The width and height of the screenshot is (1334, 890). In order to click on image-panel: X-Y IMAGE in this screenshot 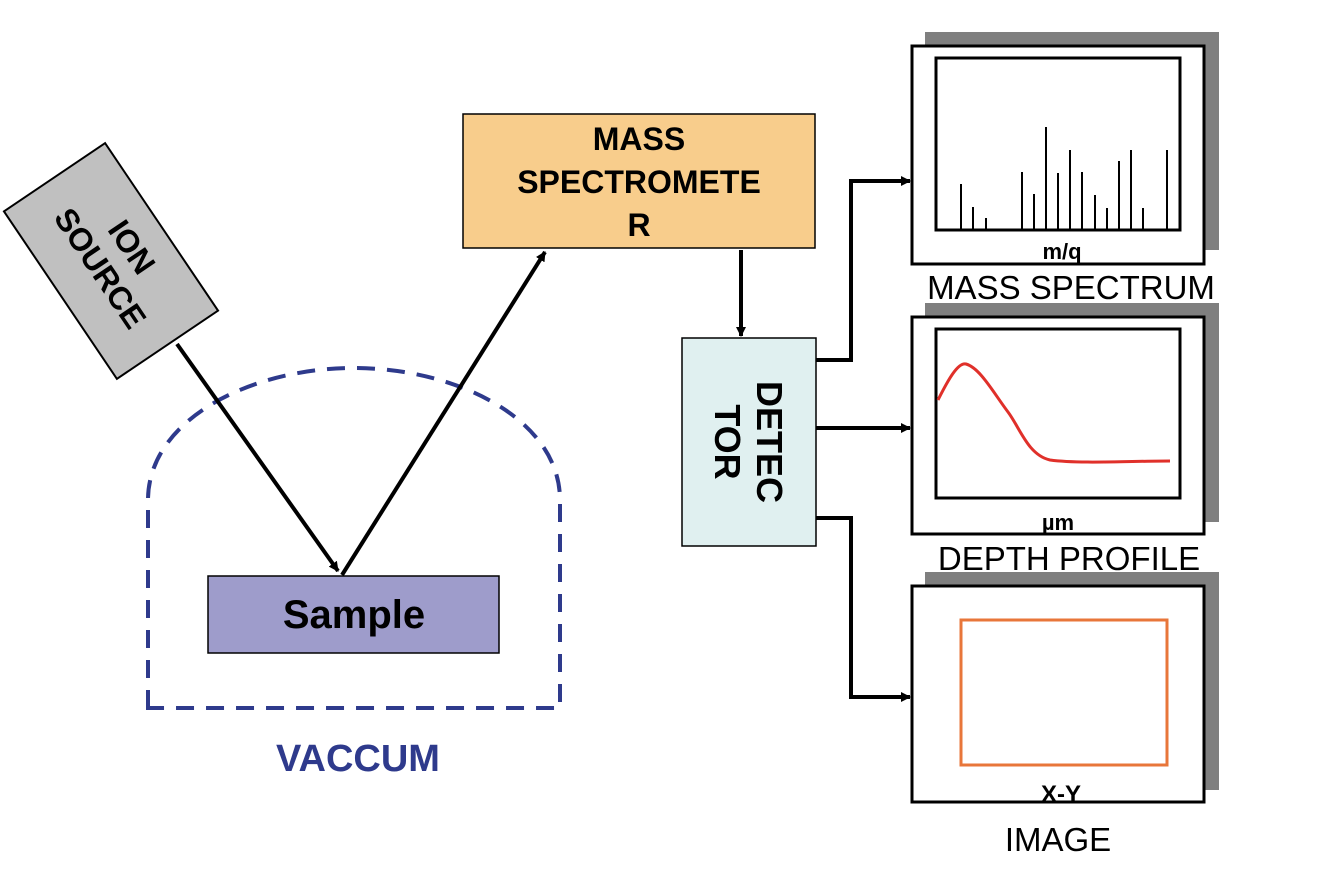, I will do `click(1064, 715)`.